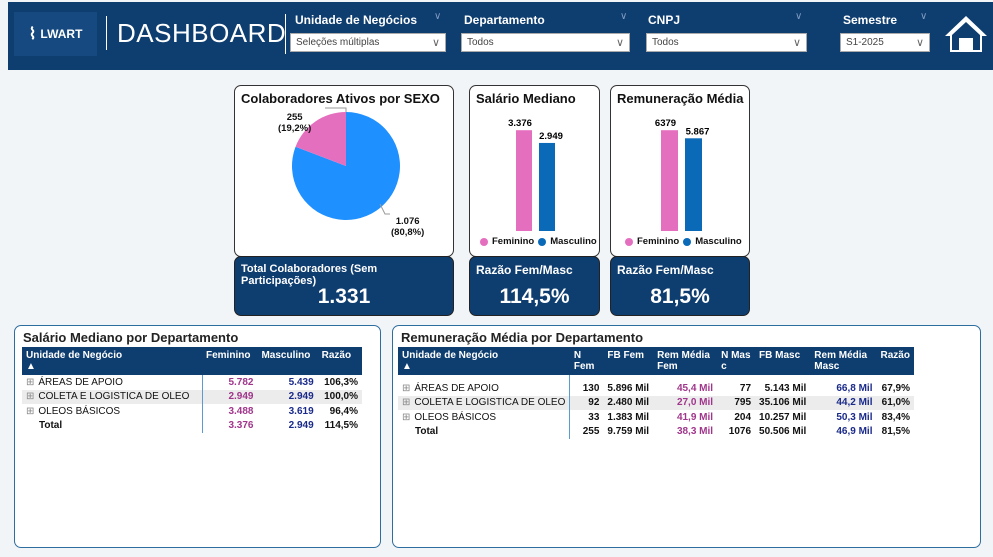 The image size is (993, 557). I want to click on table-cell: 3.619, so click(301, 411).